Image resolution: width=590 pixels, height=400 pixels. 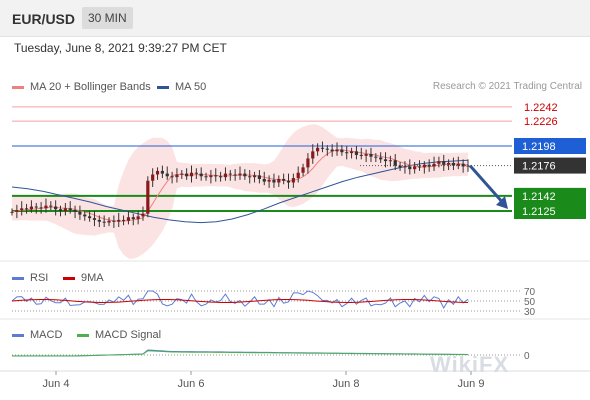 What do you see at coordinates (18, 87) in the screenshot?
I see `ma20-swatch` at bounding box center [18, 87].